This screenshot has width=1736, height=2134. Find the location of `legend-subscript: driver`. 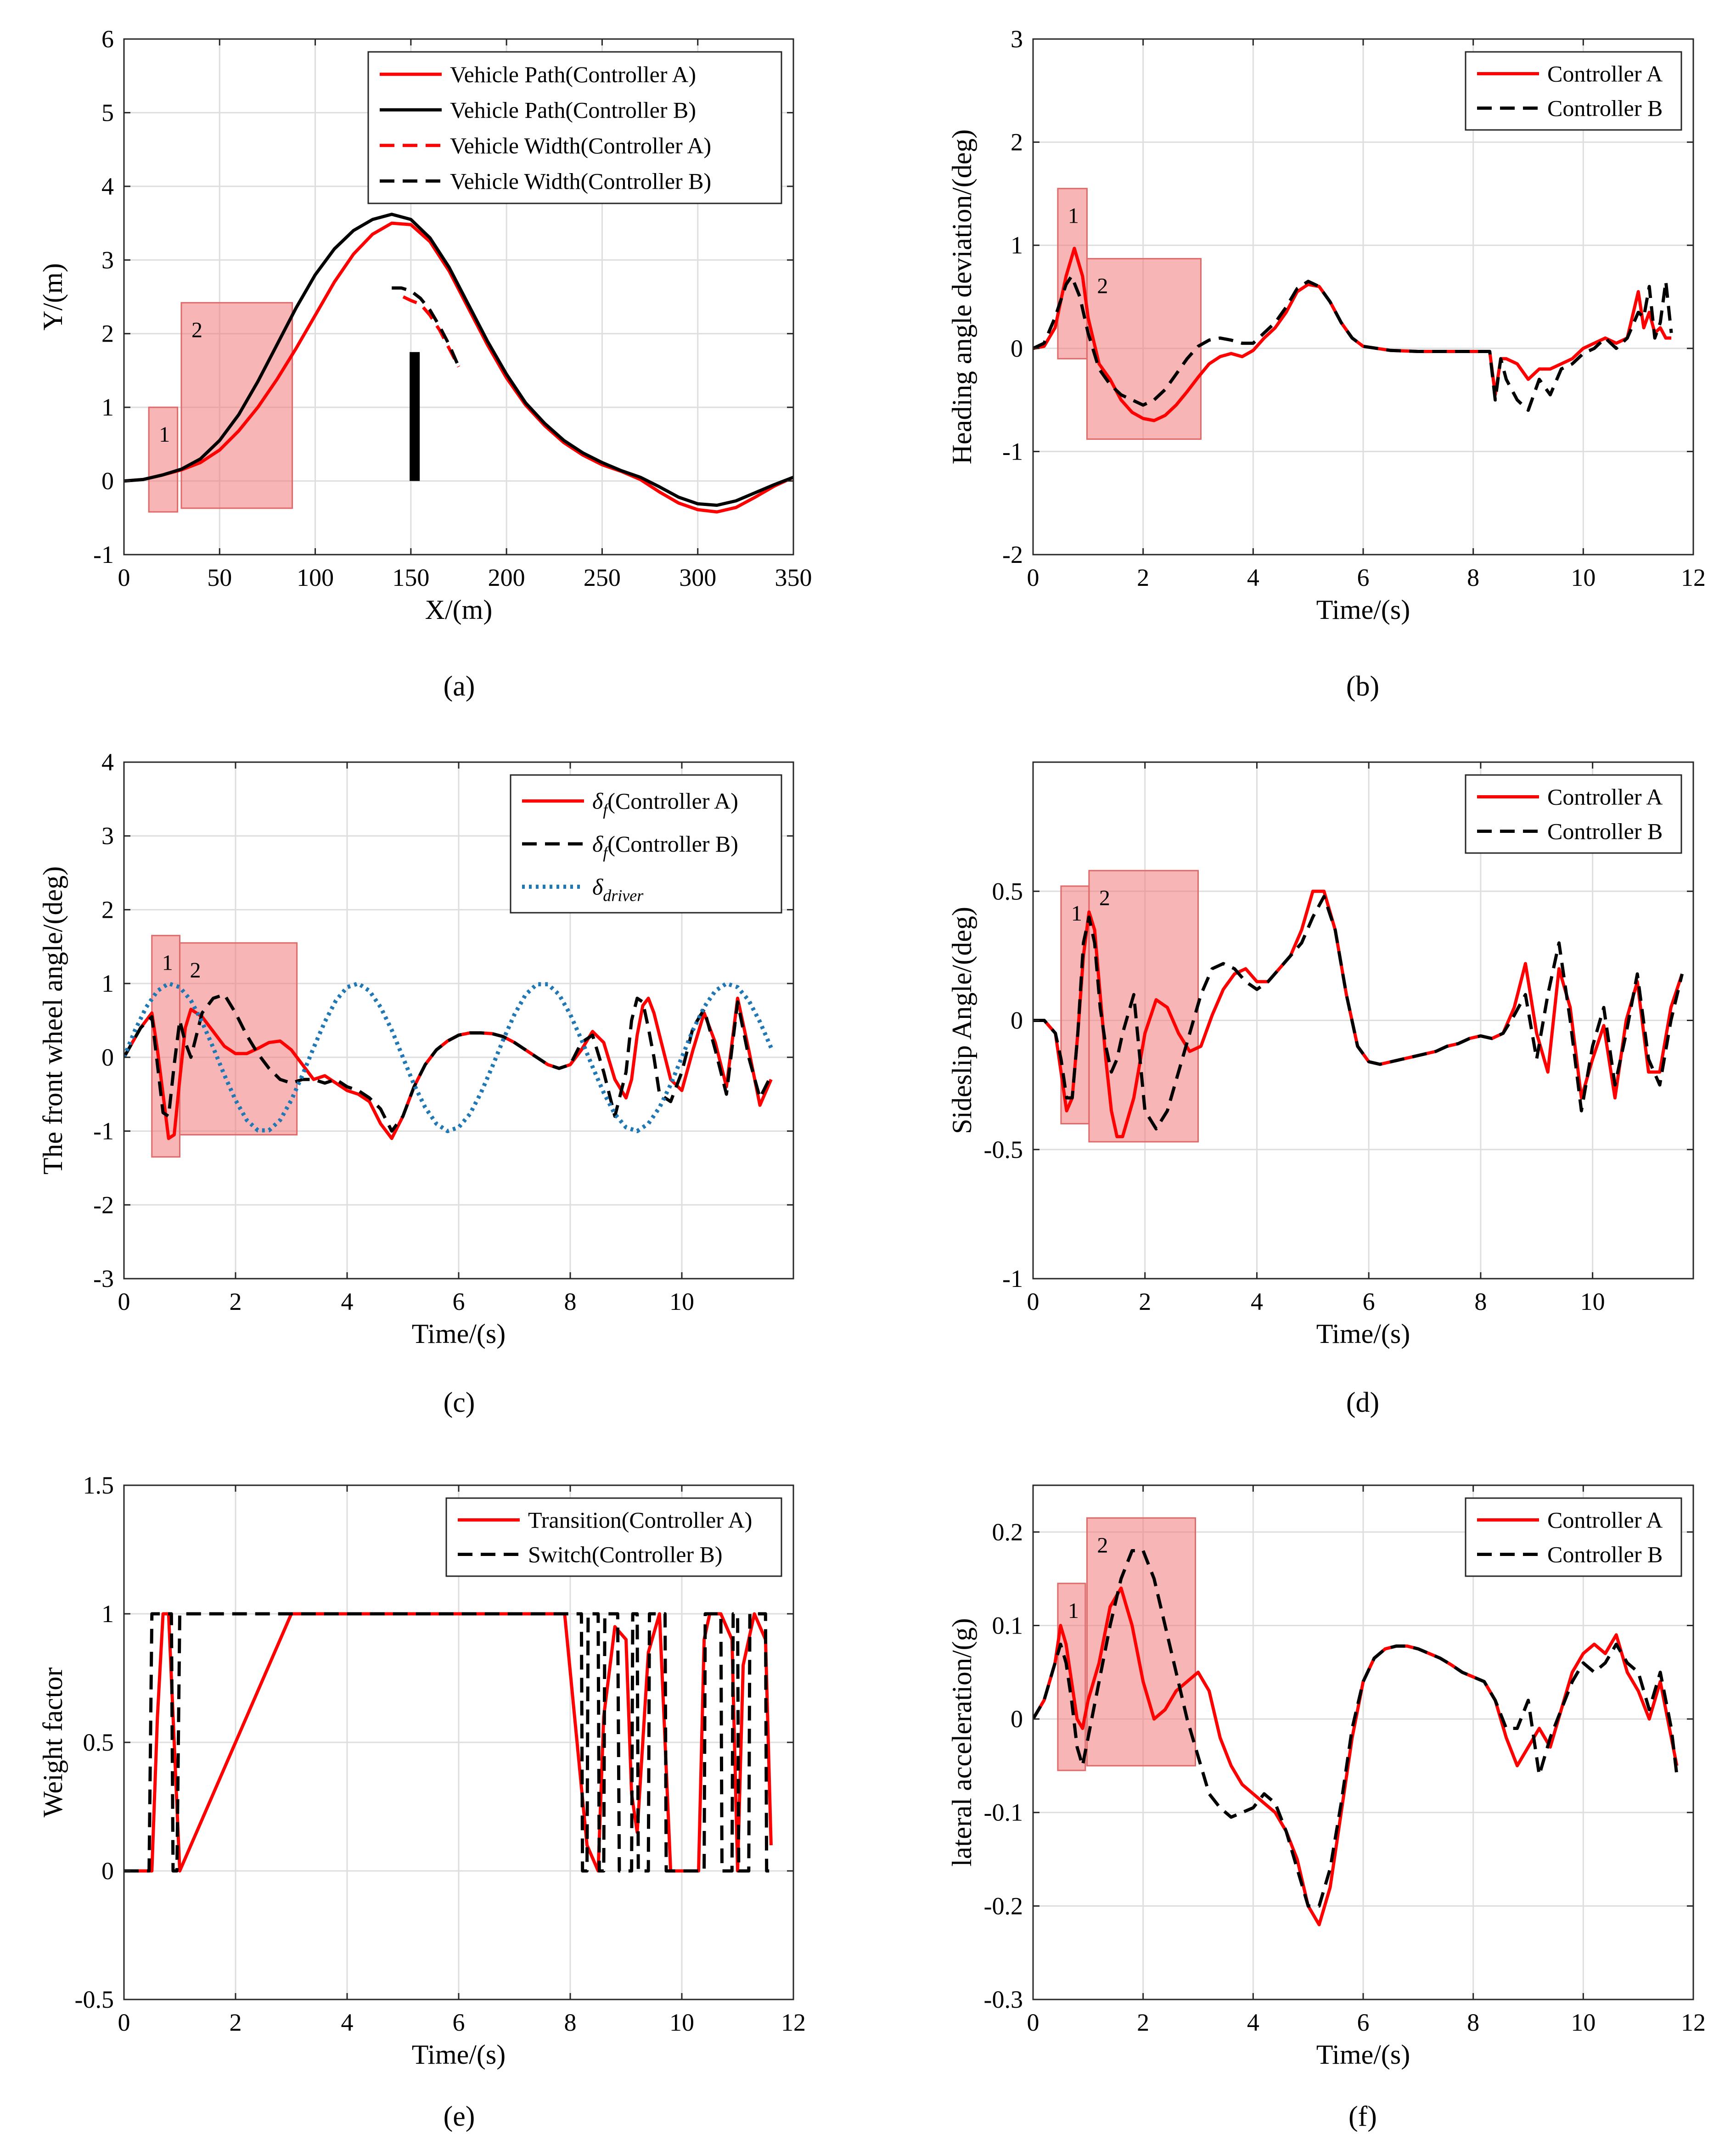

legend-subscript: driver is located at coordinates (623, 895).